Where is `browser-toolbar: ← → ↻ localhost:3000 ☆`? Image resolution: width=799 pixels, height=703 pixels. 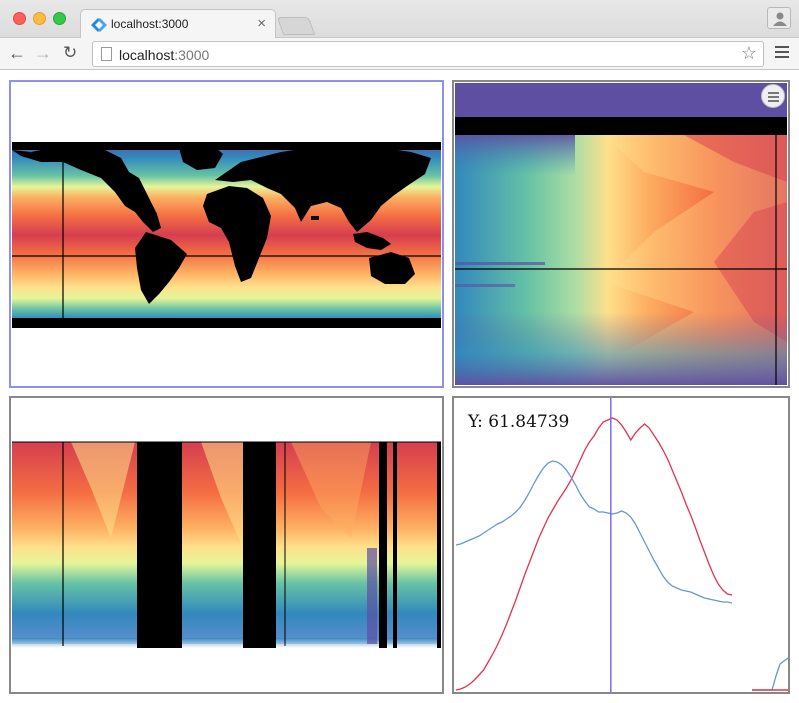
browser-toolbar: ← → ↻ localhost:3000 ☆ is located at coordinates (399, 54).